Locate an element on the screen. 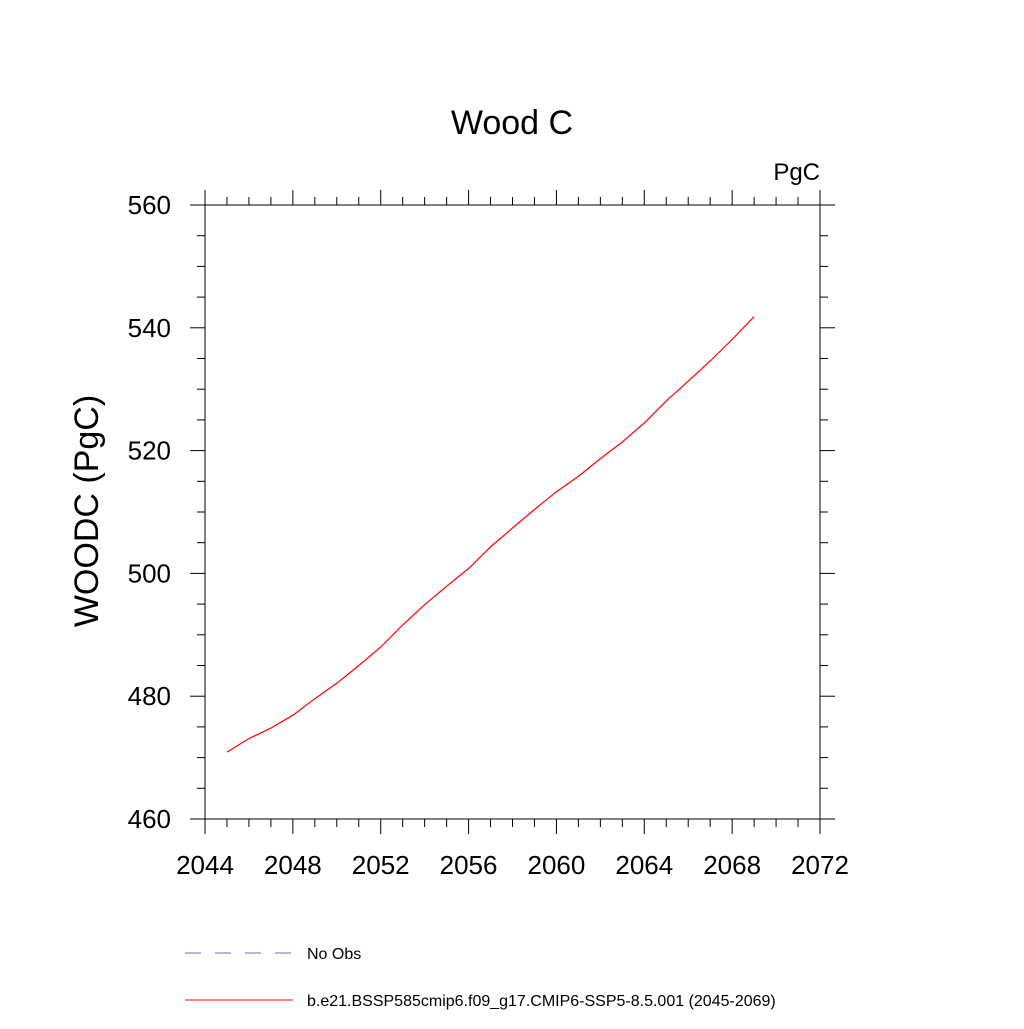  x-tick-label: 2068 is located at coordinates (732, 865).